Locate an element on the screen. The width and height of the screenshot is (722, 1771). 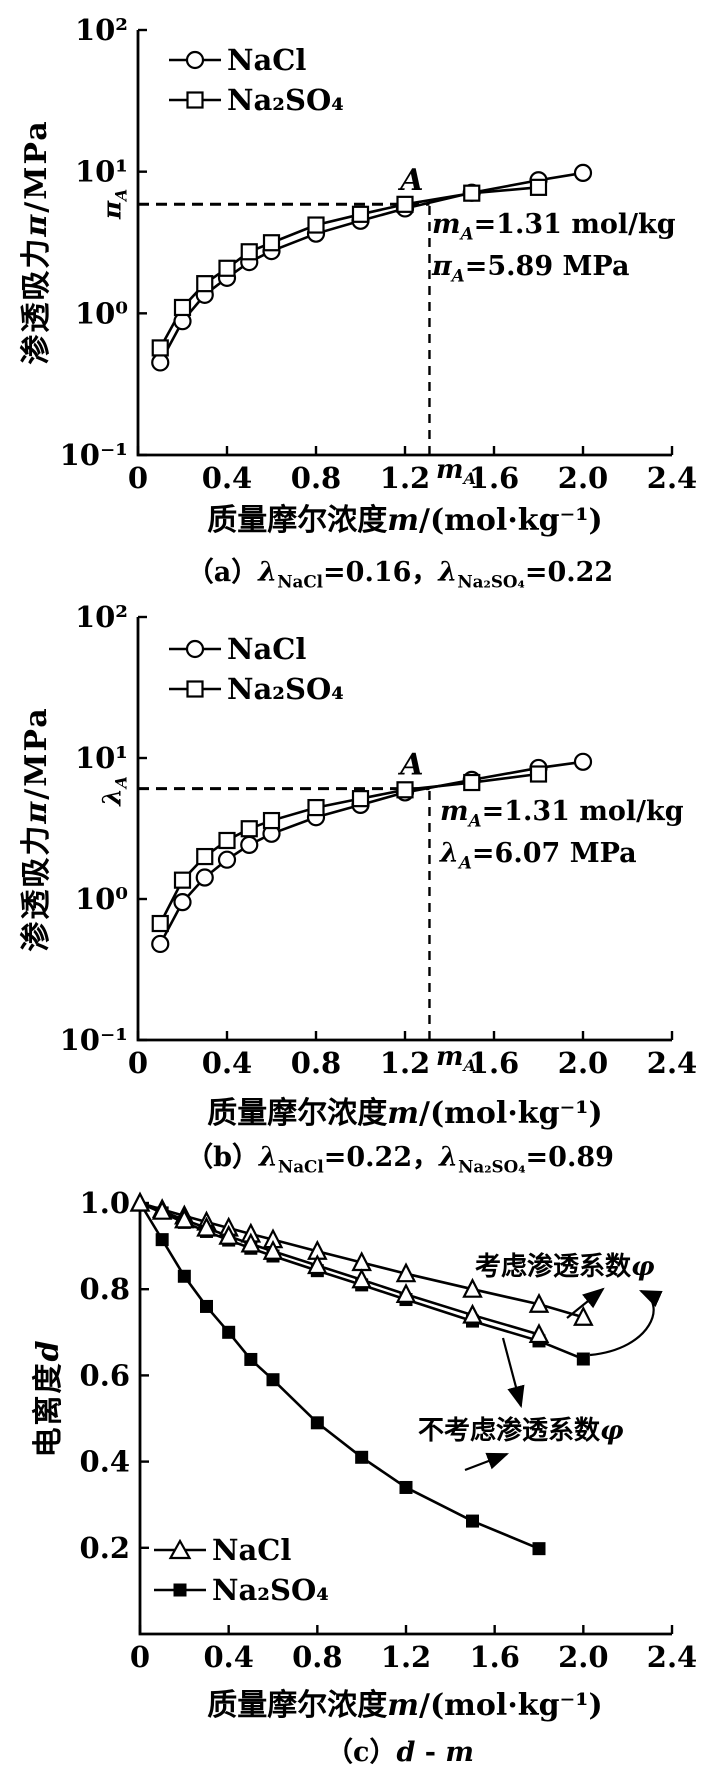
svg-text: 1.0 is located at coordinates (105, 1203).